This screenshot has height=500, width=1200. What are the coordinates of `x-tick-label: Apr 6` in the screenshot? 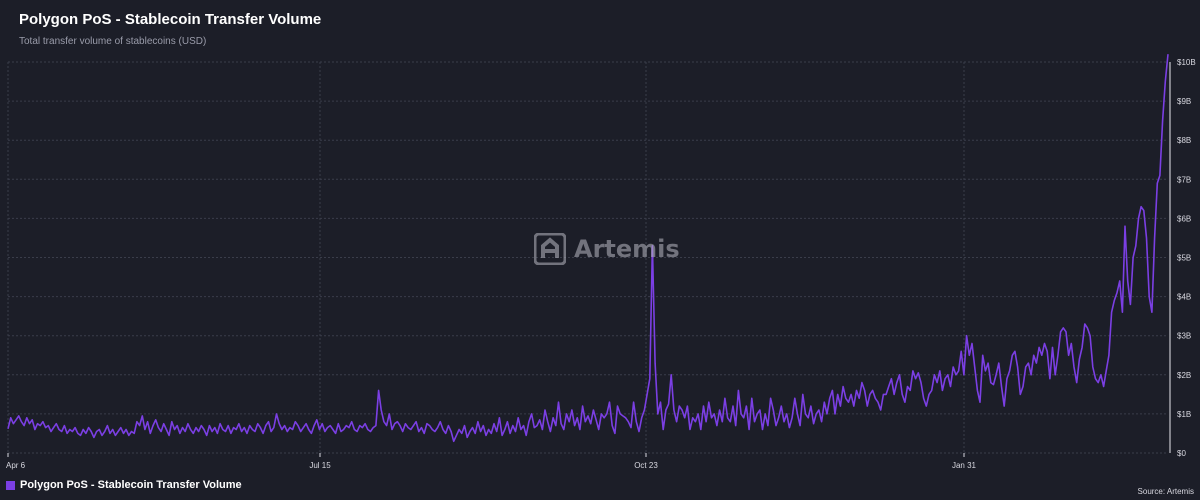 It's located at (16, 465).